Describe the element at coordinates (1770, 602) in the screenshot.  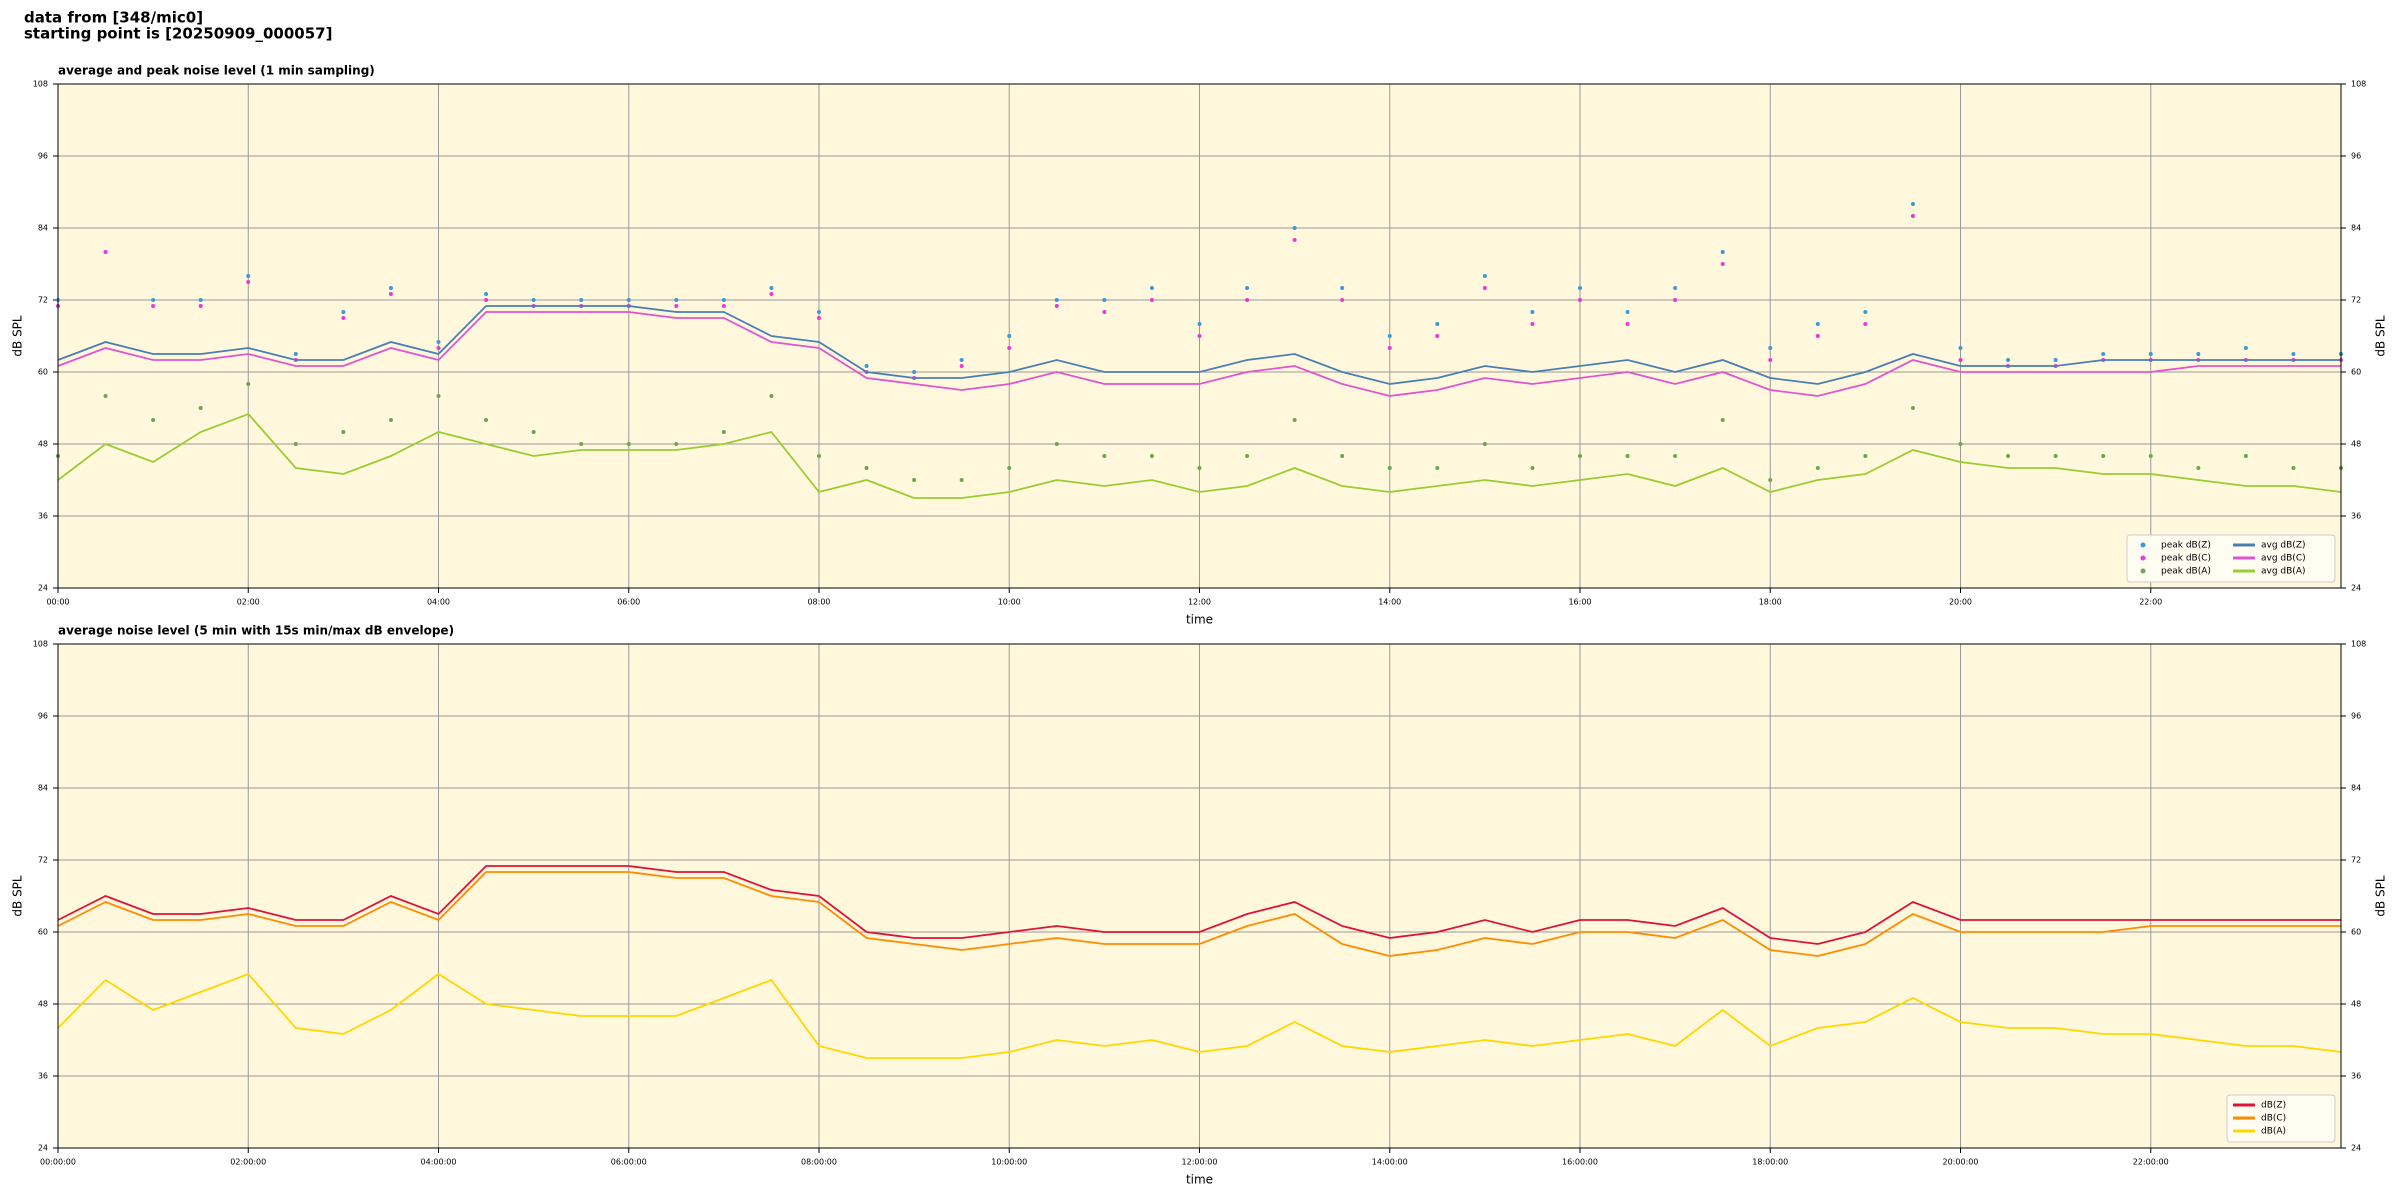
I see `x-tick-label: 18:00` at that location.